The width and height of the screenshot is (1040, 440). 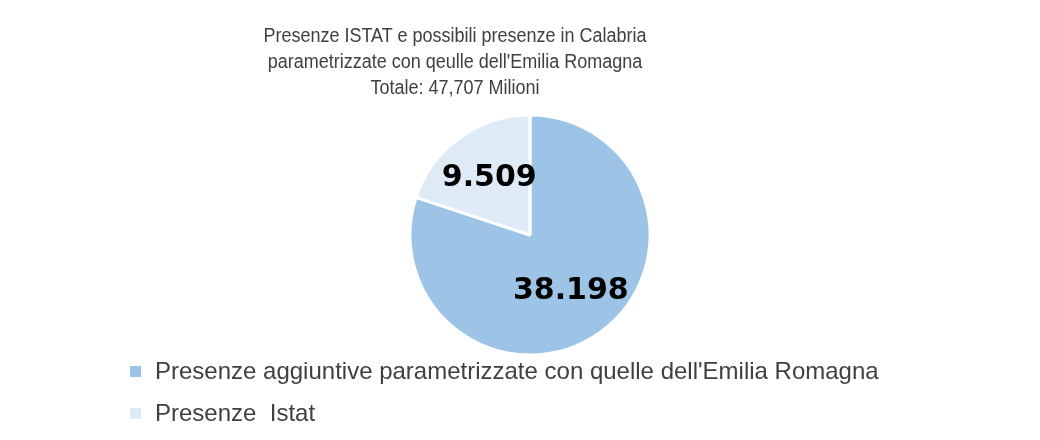 What do you see at coordinates (455, 61) in the screenshot?
I see `chart-title: Presenze ISTAT e possibili presenze in Calabria parametrizzate con qeulle dell'Emilia Romagna Totale: 47,707 Milioni` at bounding box center [455, 61].